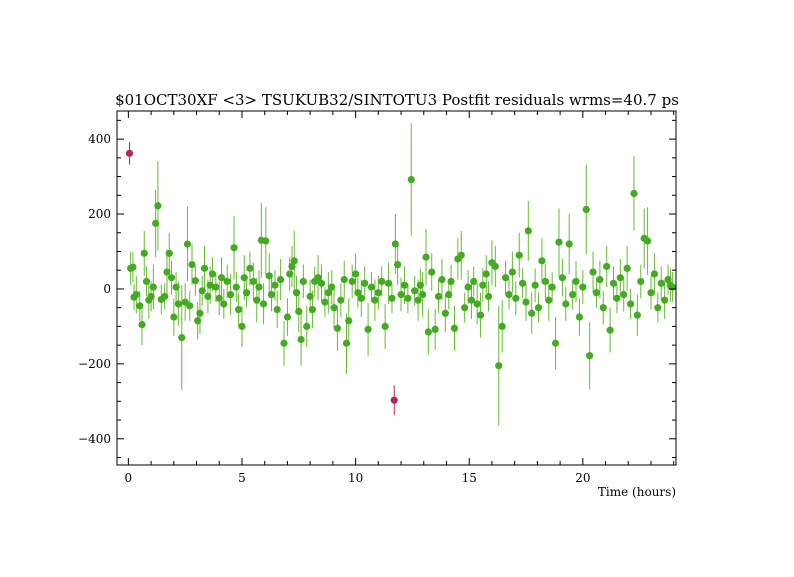 This screenshot has height=577, width=794. I want to click on x-tick-label: 0, so click(129, 478).